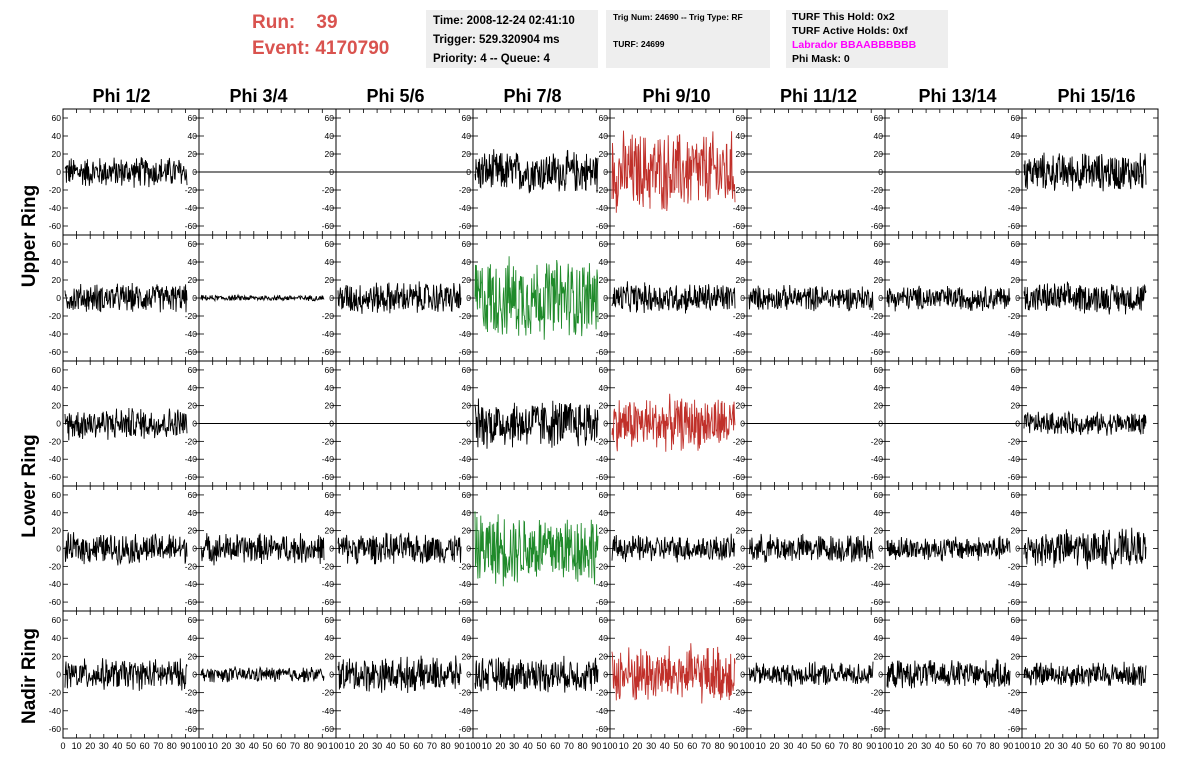 Image resolution: width=1196 pixels, height=772 pixels. I want to click on panel-r0-c1: -60 -40 -20 0 20 40 60, so click(261, 172).